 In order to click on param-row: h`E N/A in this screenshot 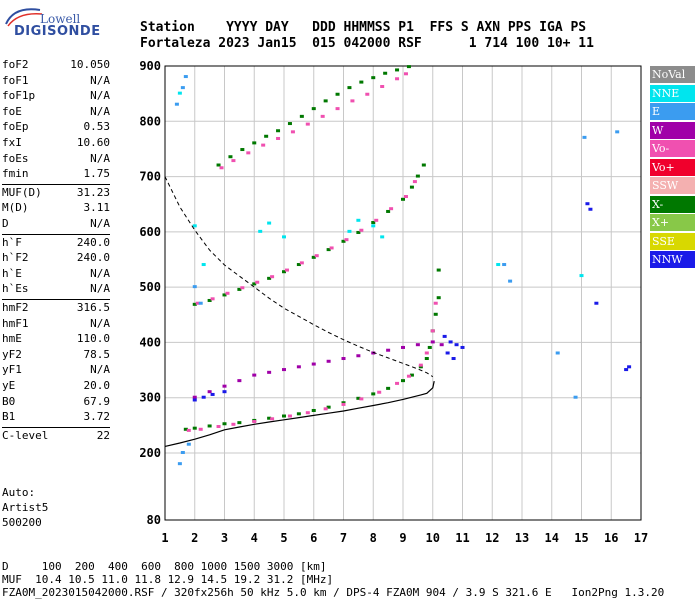, I will do `click(56, 275)`.